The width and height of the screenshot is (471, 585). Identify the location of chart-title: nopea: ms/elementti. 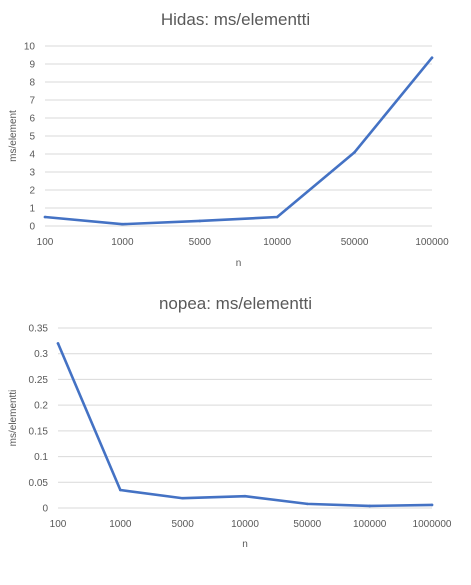
(235, 303).